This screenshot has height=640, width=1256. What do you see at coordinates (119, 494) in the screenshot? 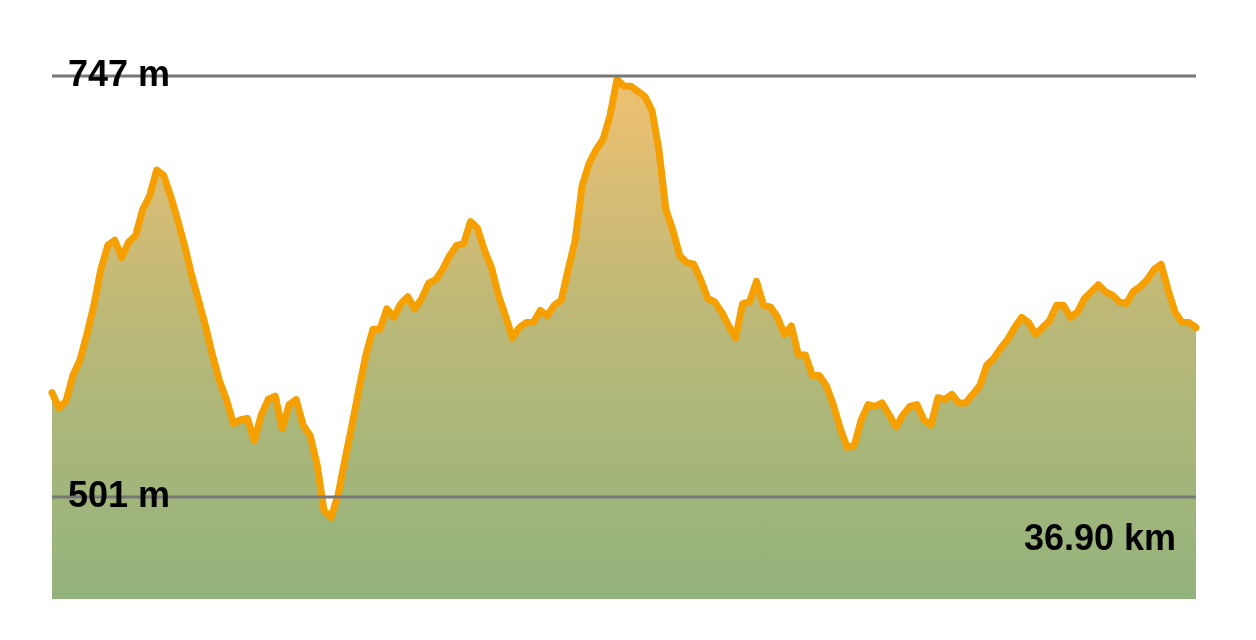
I see `y-tick-label: 501 m` at bounding box center [119, 494].